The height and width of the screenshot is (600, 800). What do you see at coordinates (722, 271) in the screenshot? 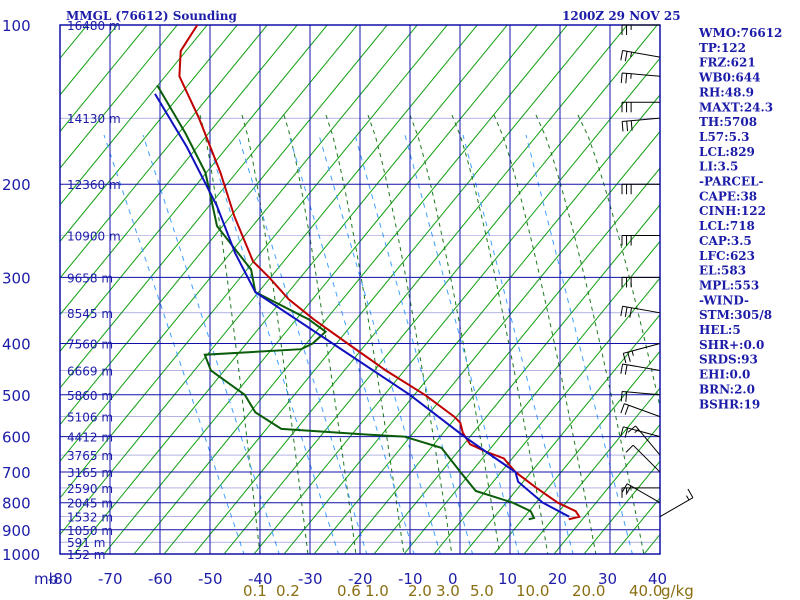
I see `index-value: EL:583` at bounding box center [722, 271].